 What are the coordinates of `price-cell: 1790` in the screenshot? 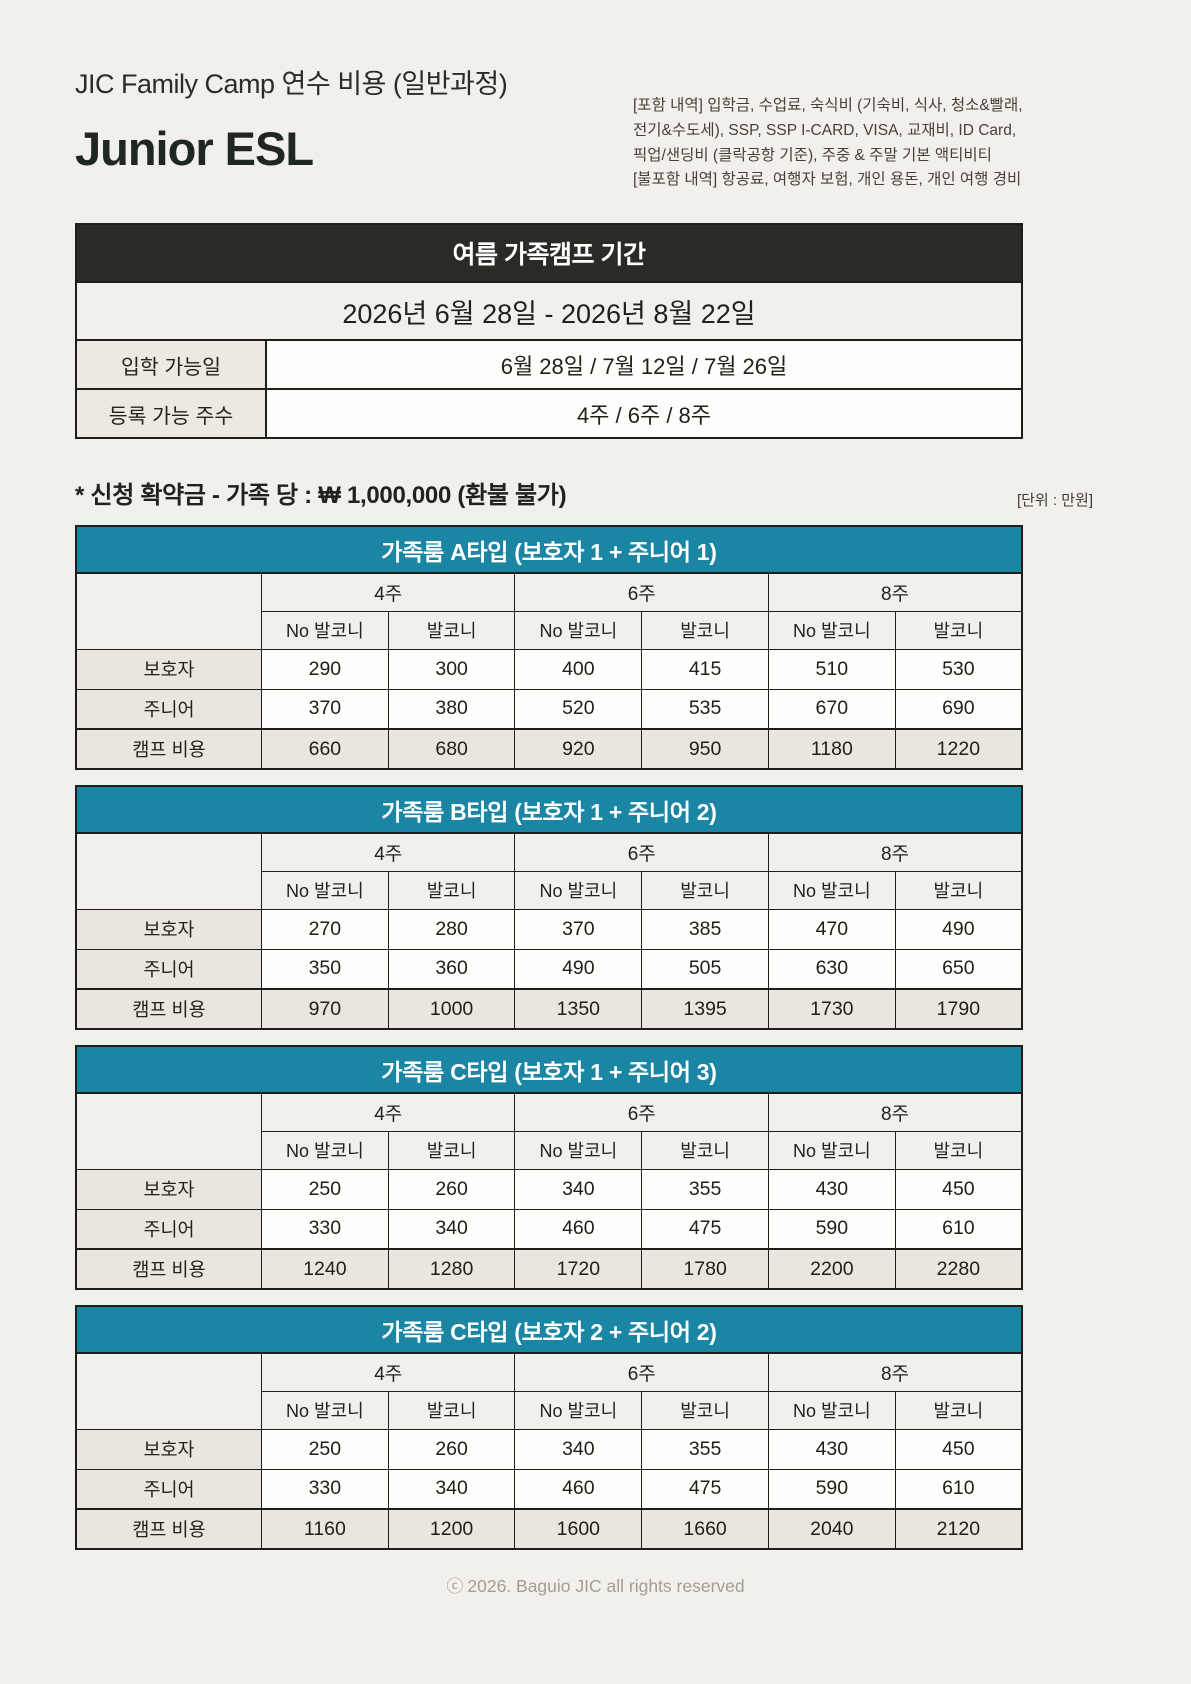 It's located at (958, 1009).